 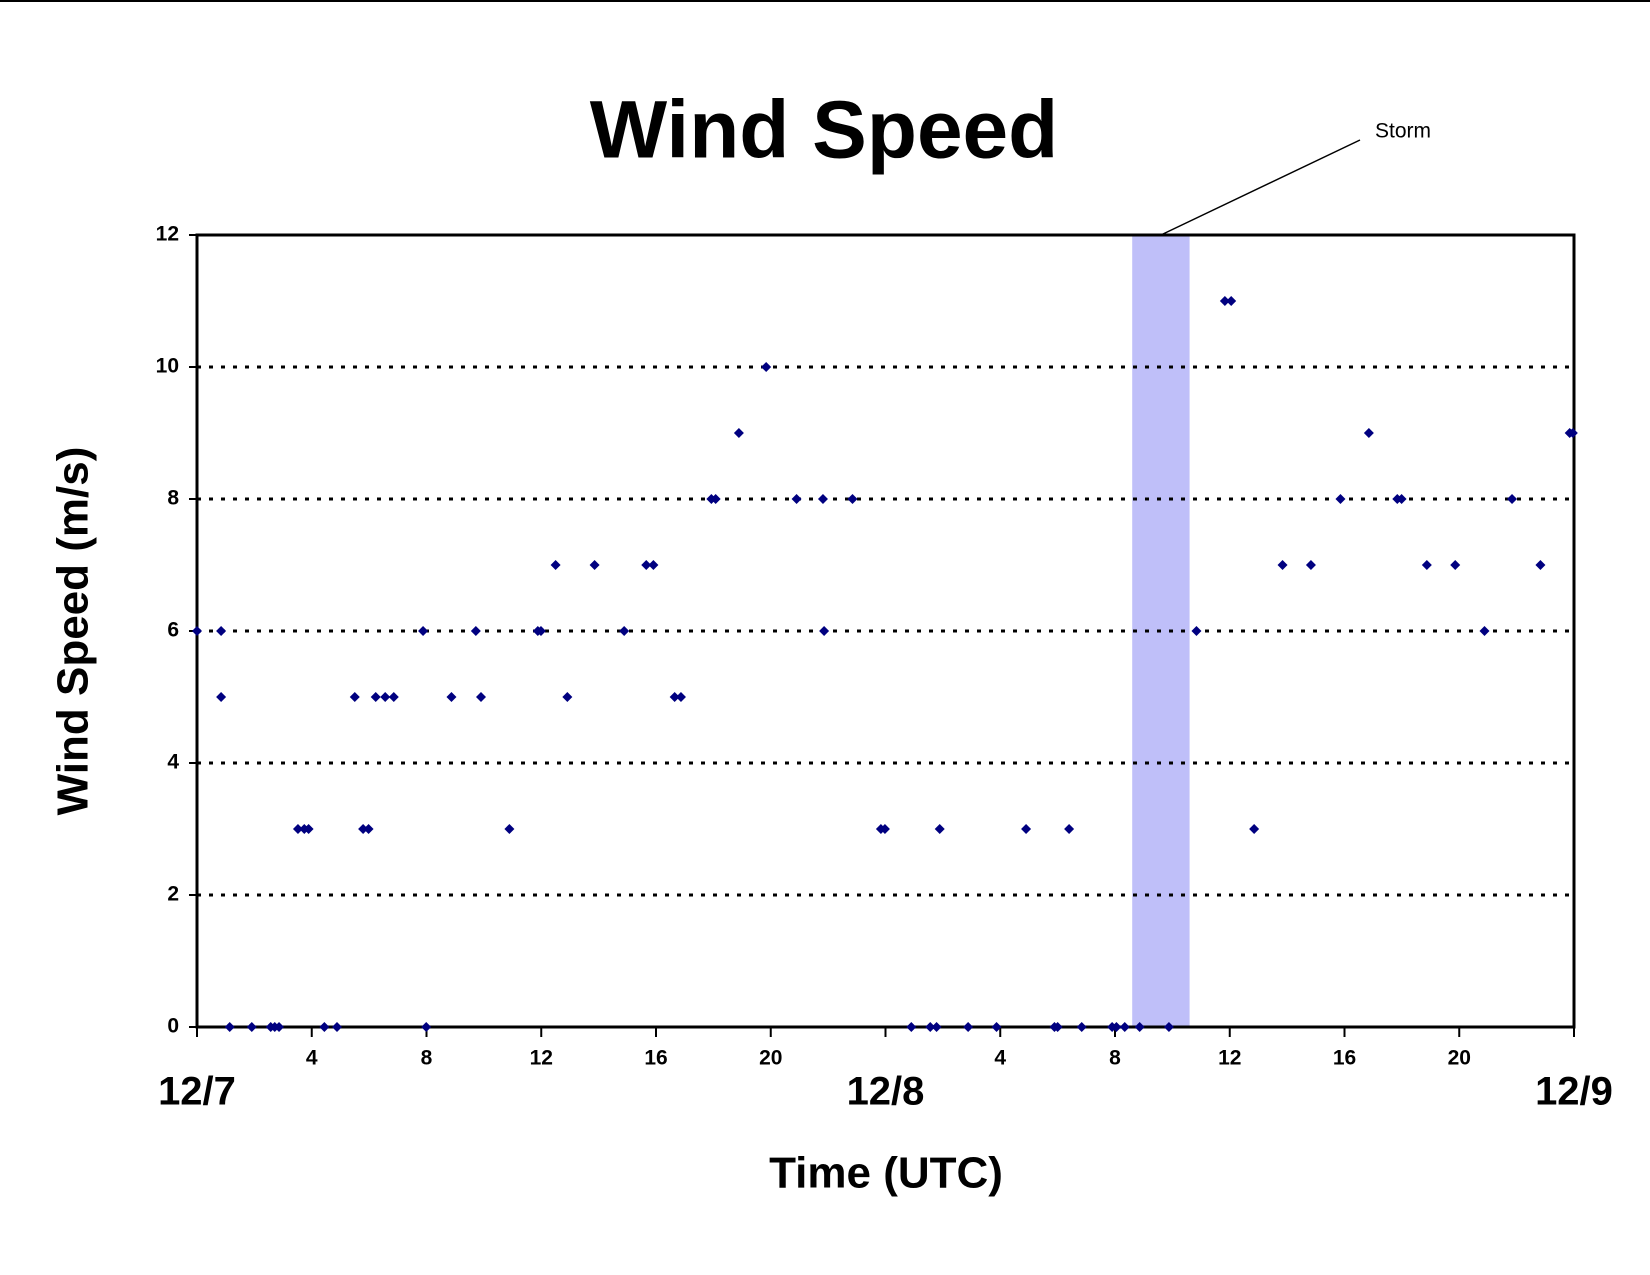 What do you see at coordinates (824, 130) in the screenshot?
I see `chart-title: Wind Speed` at bounding box center [824, 130].